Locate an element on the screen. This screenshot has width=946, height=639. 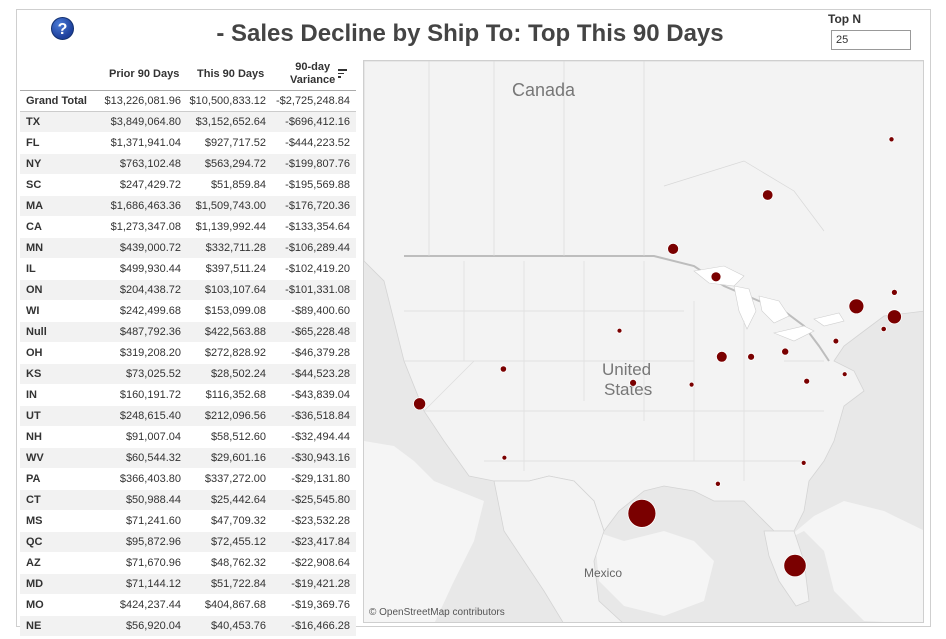
row-prior: $50,988.44 is located at coordinates (153, 500).